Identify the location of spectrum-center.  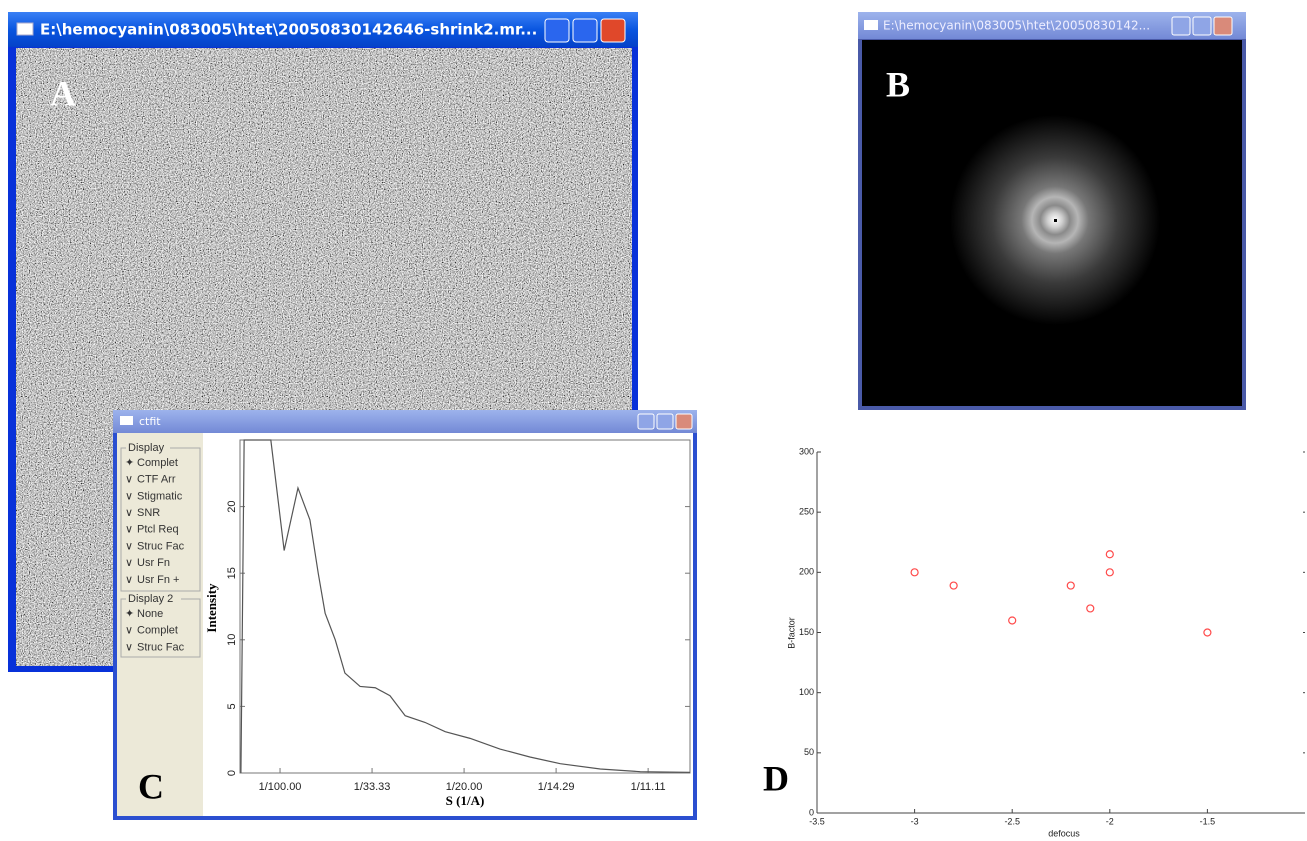
(1055, 220).